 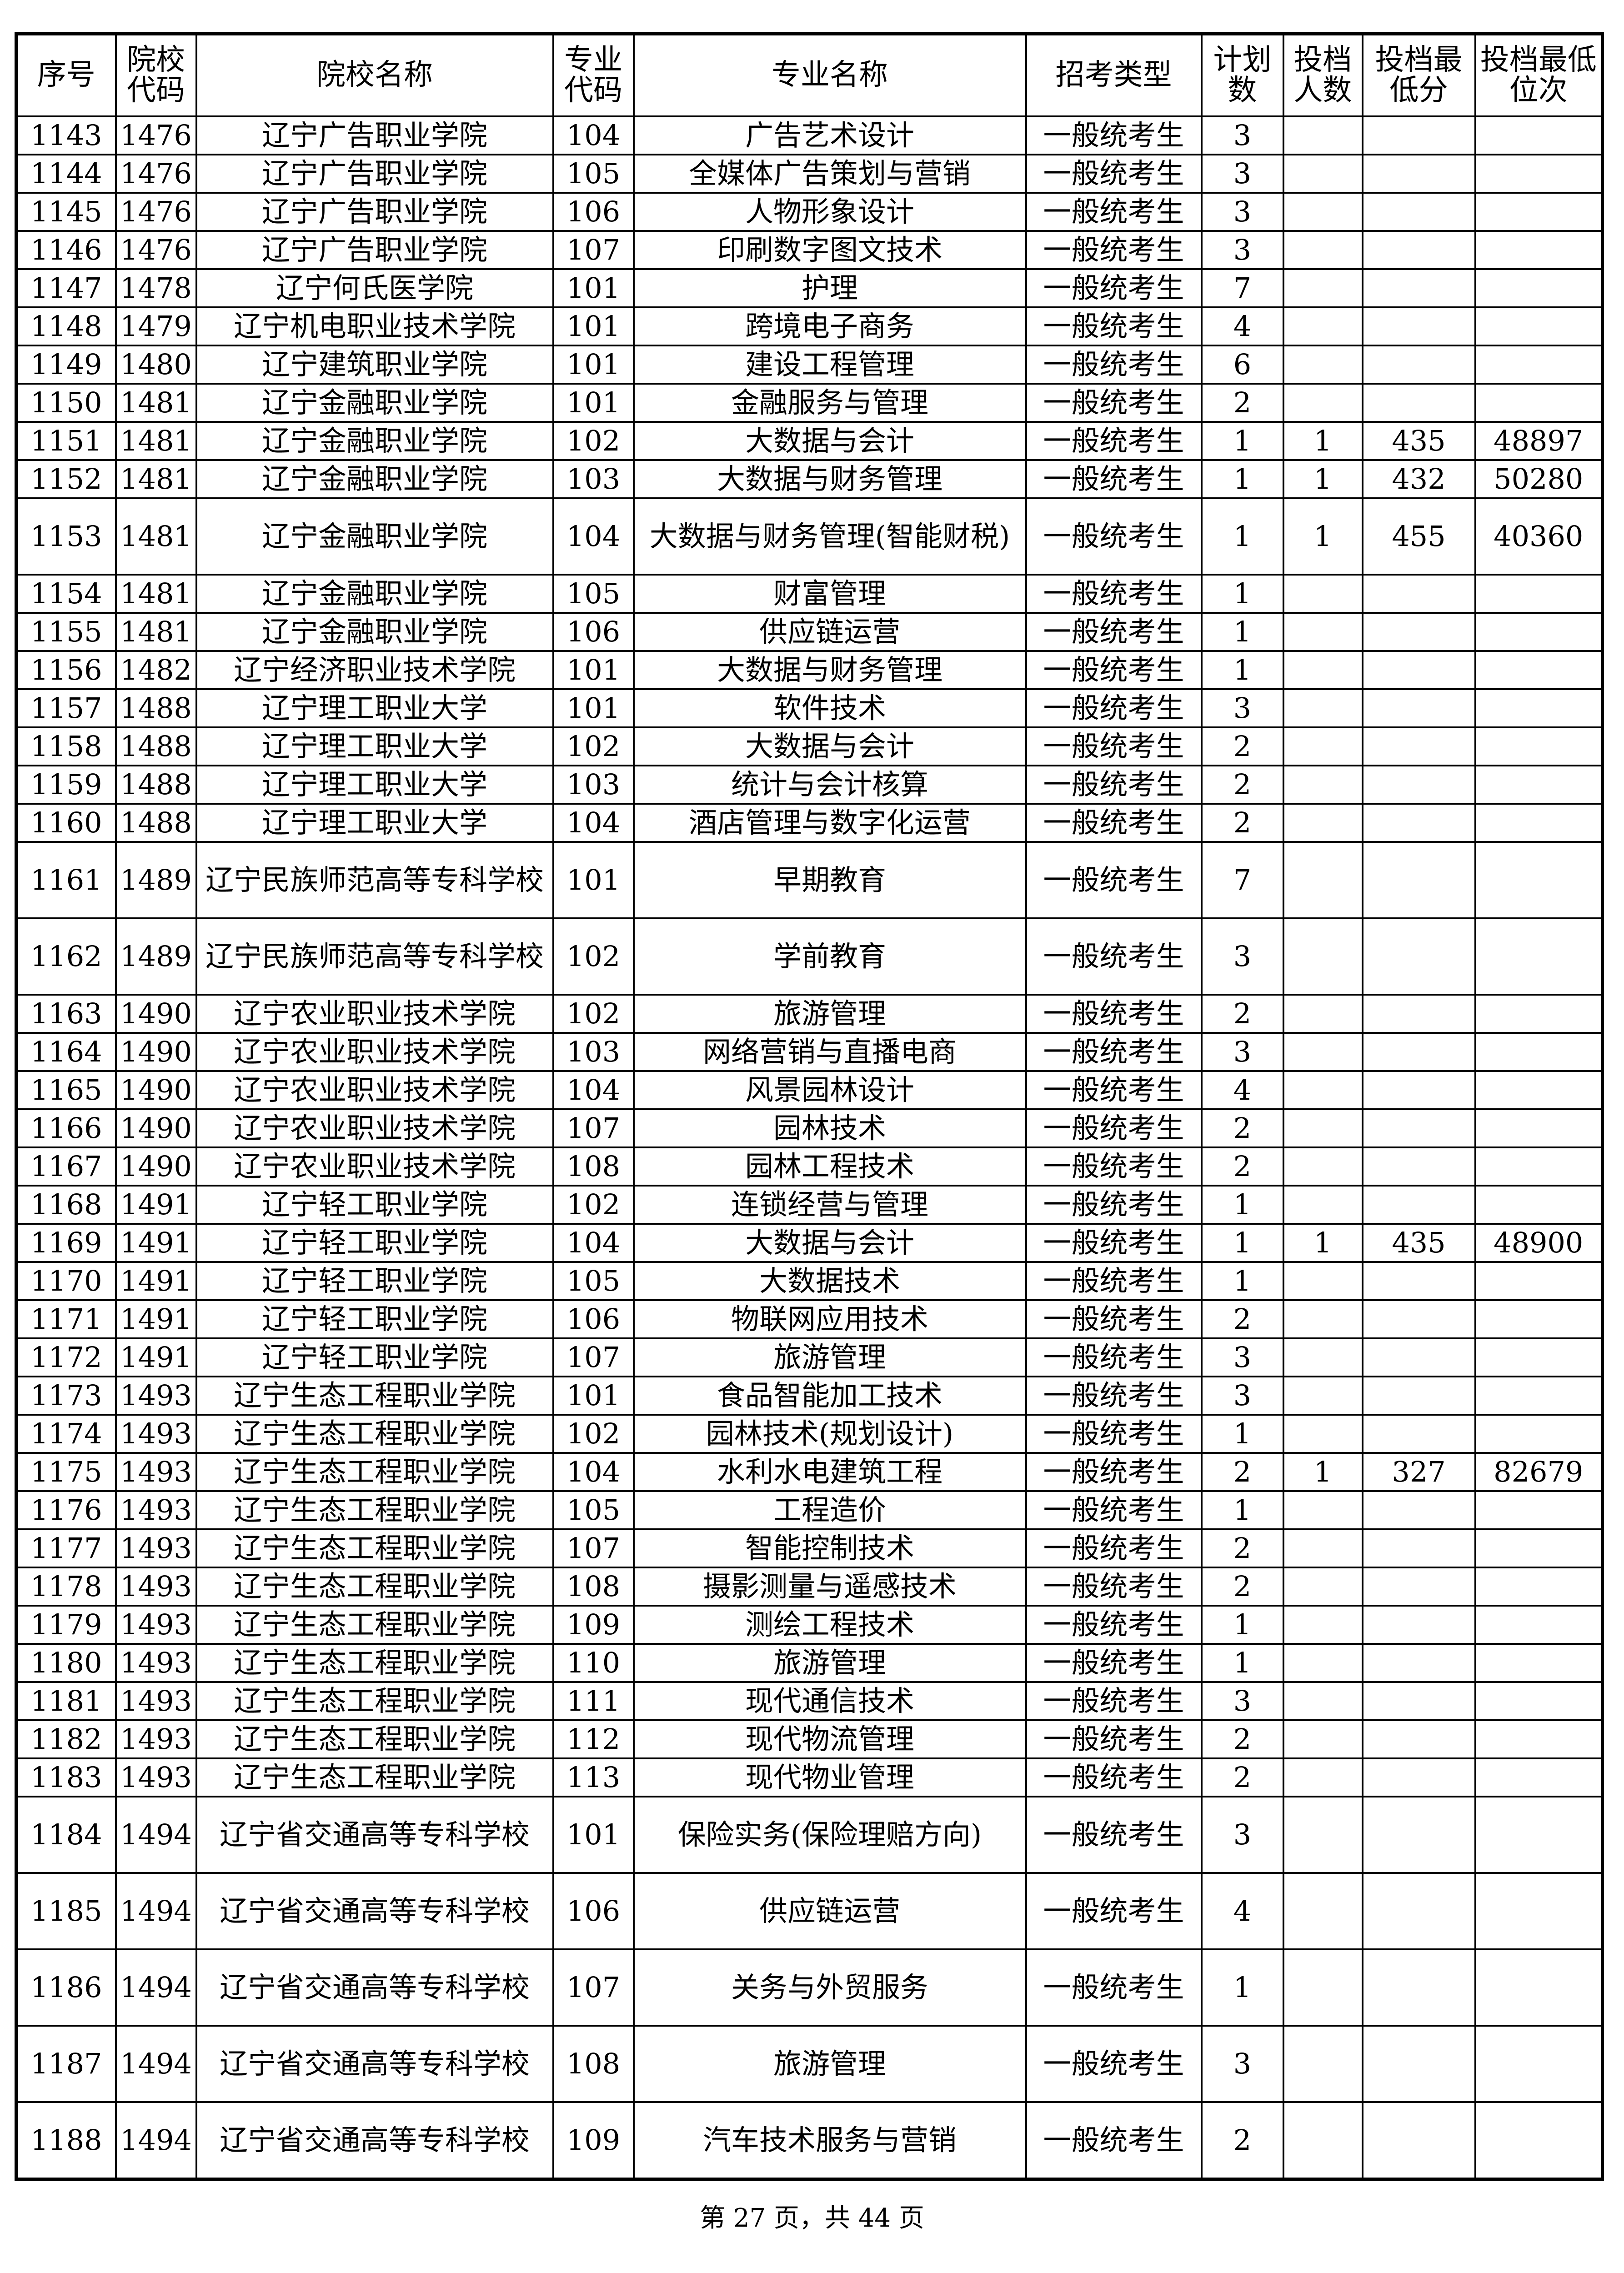 I want to click on cell-major-code: 111, so click(x=593, y=1701).